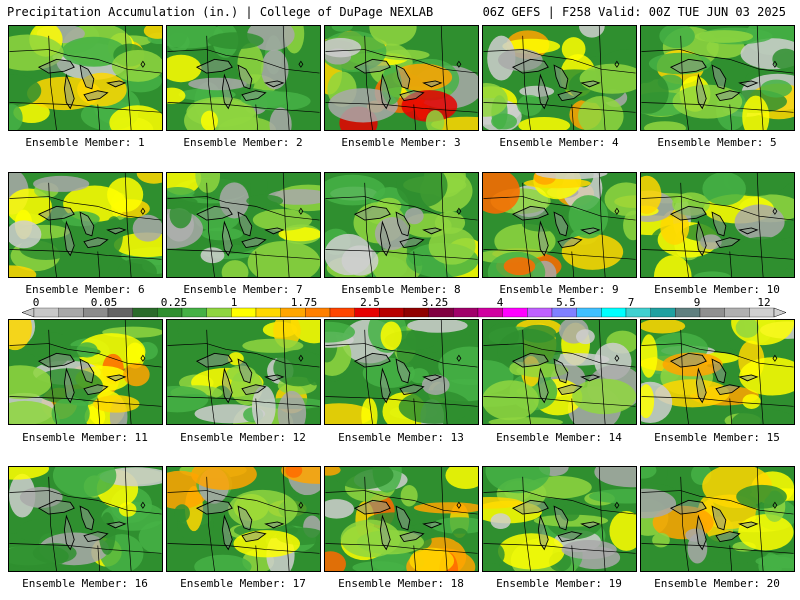  I want to click on ensemble-member-label: Ensemble Member: 19, so click(559, 583).